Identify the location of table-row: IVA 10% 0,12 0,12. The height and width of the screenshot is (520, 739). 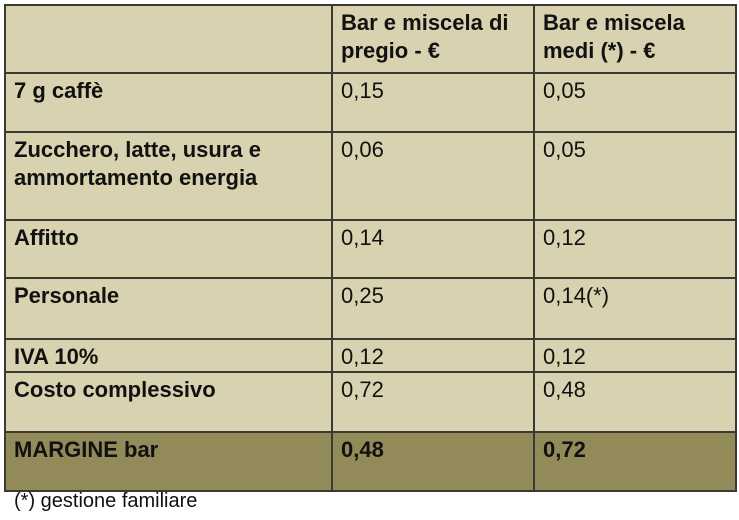
(370, 355).